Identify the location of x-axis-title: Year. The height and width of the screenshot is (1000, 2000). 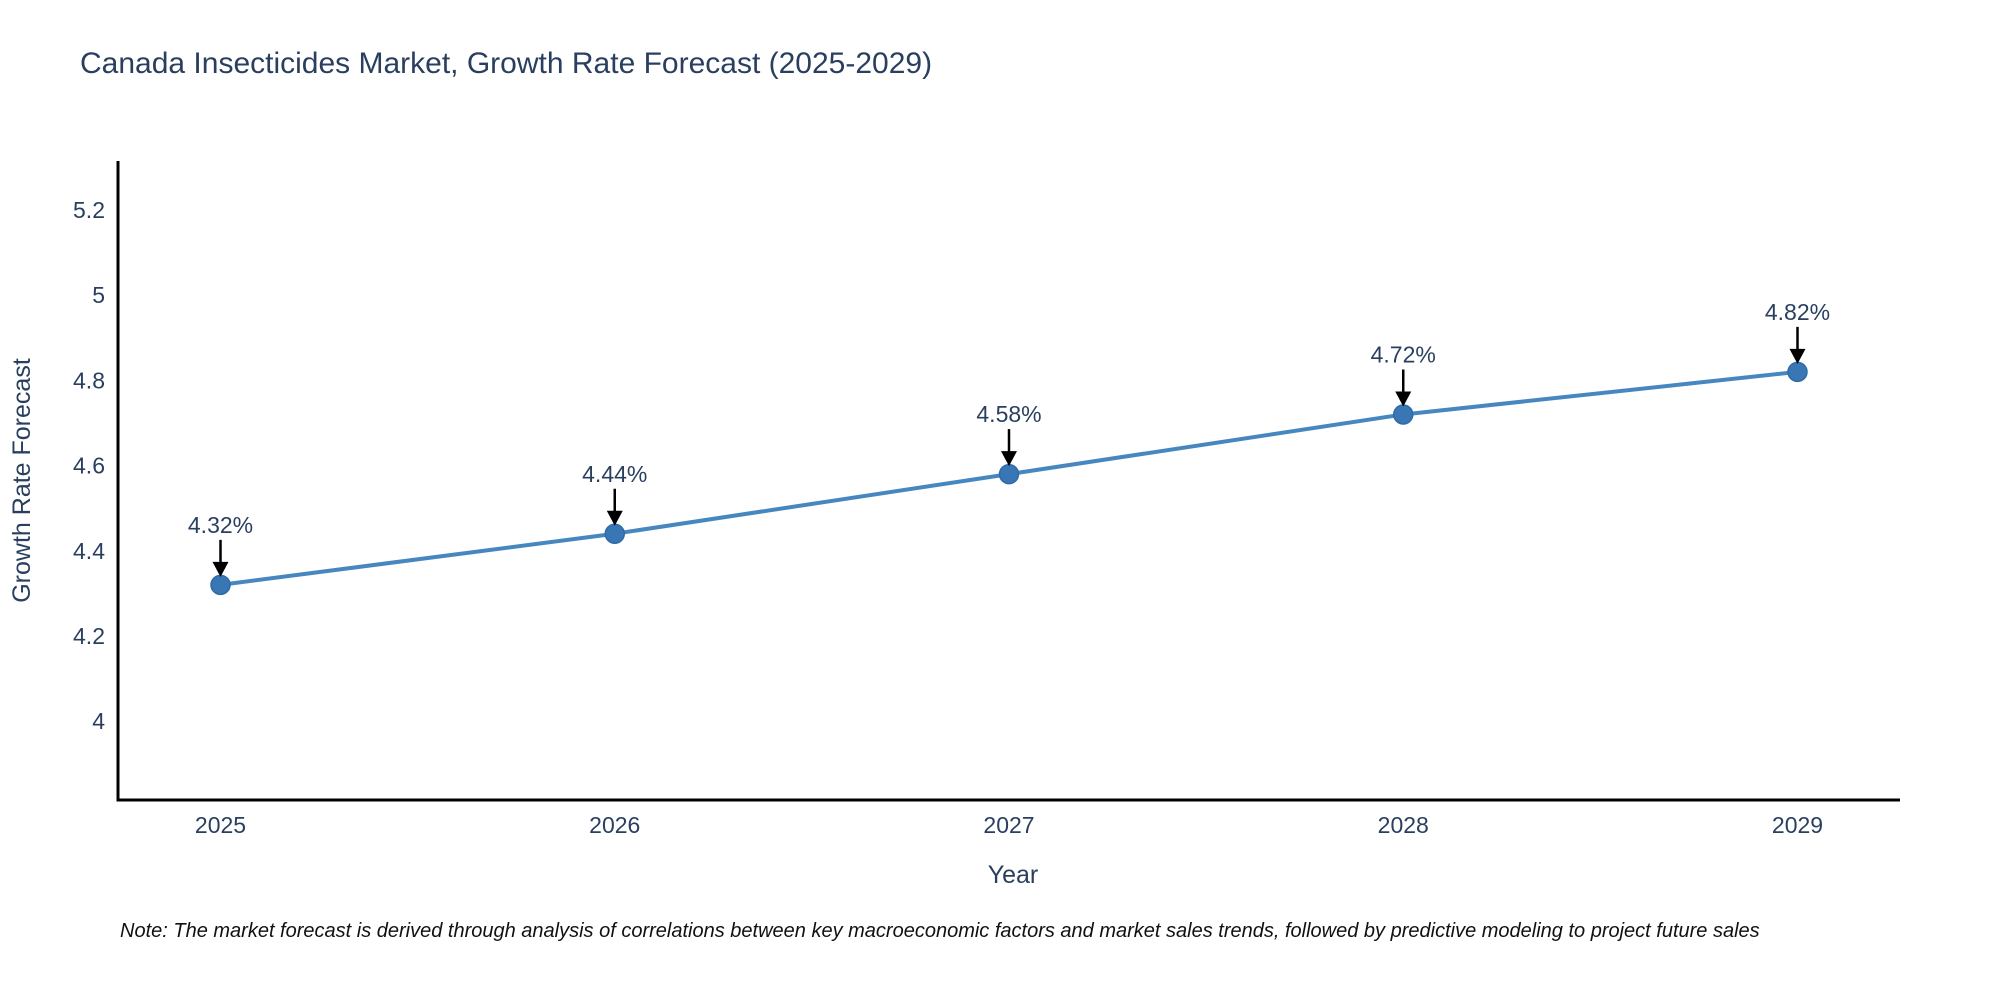
(1013, 875).